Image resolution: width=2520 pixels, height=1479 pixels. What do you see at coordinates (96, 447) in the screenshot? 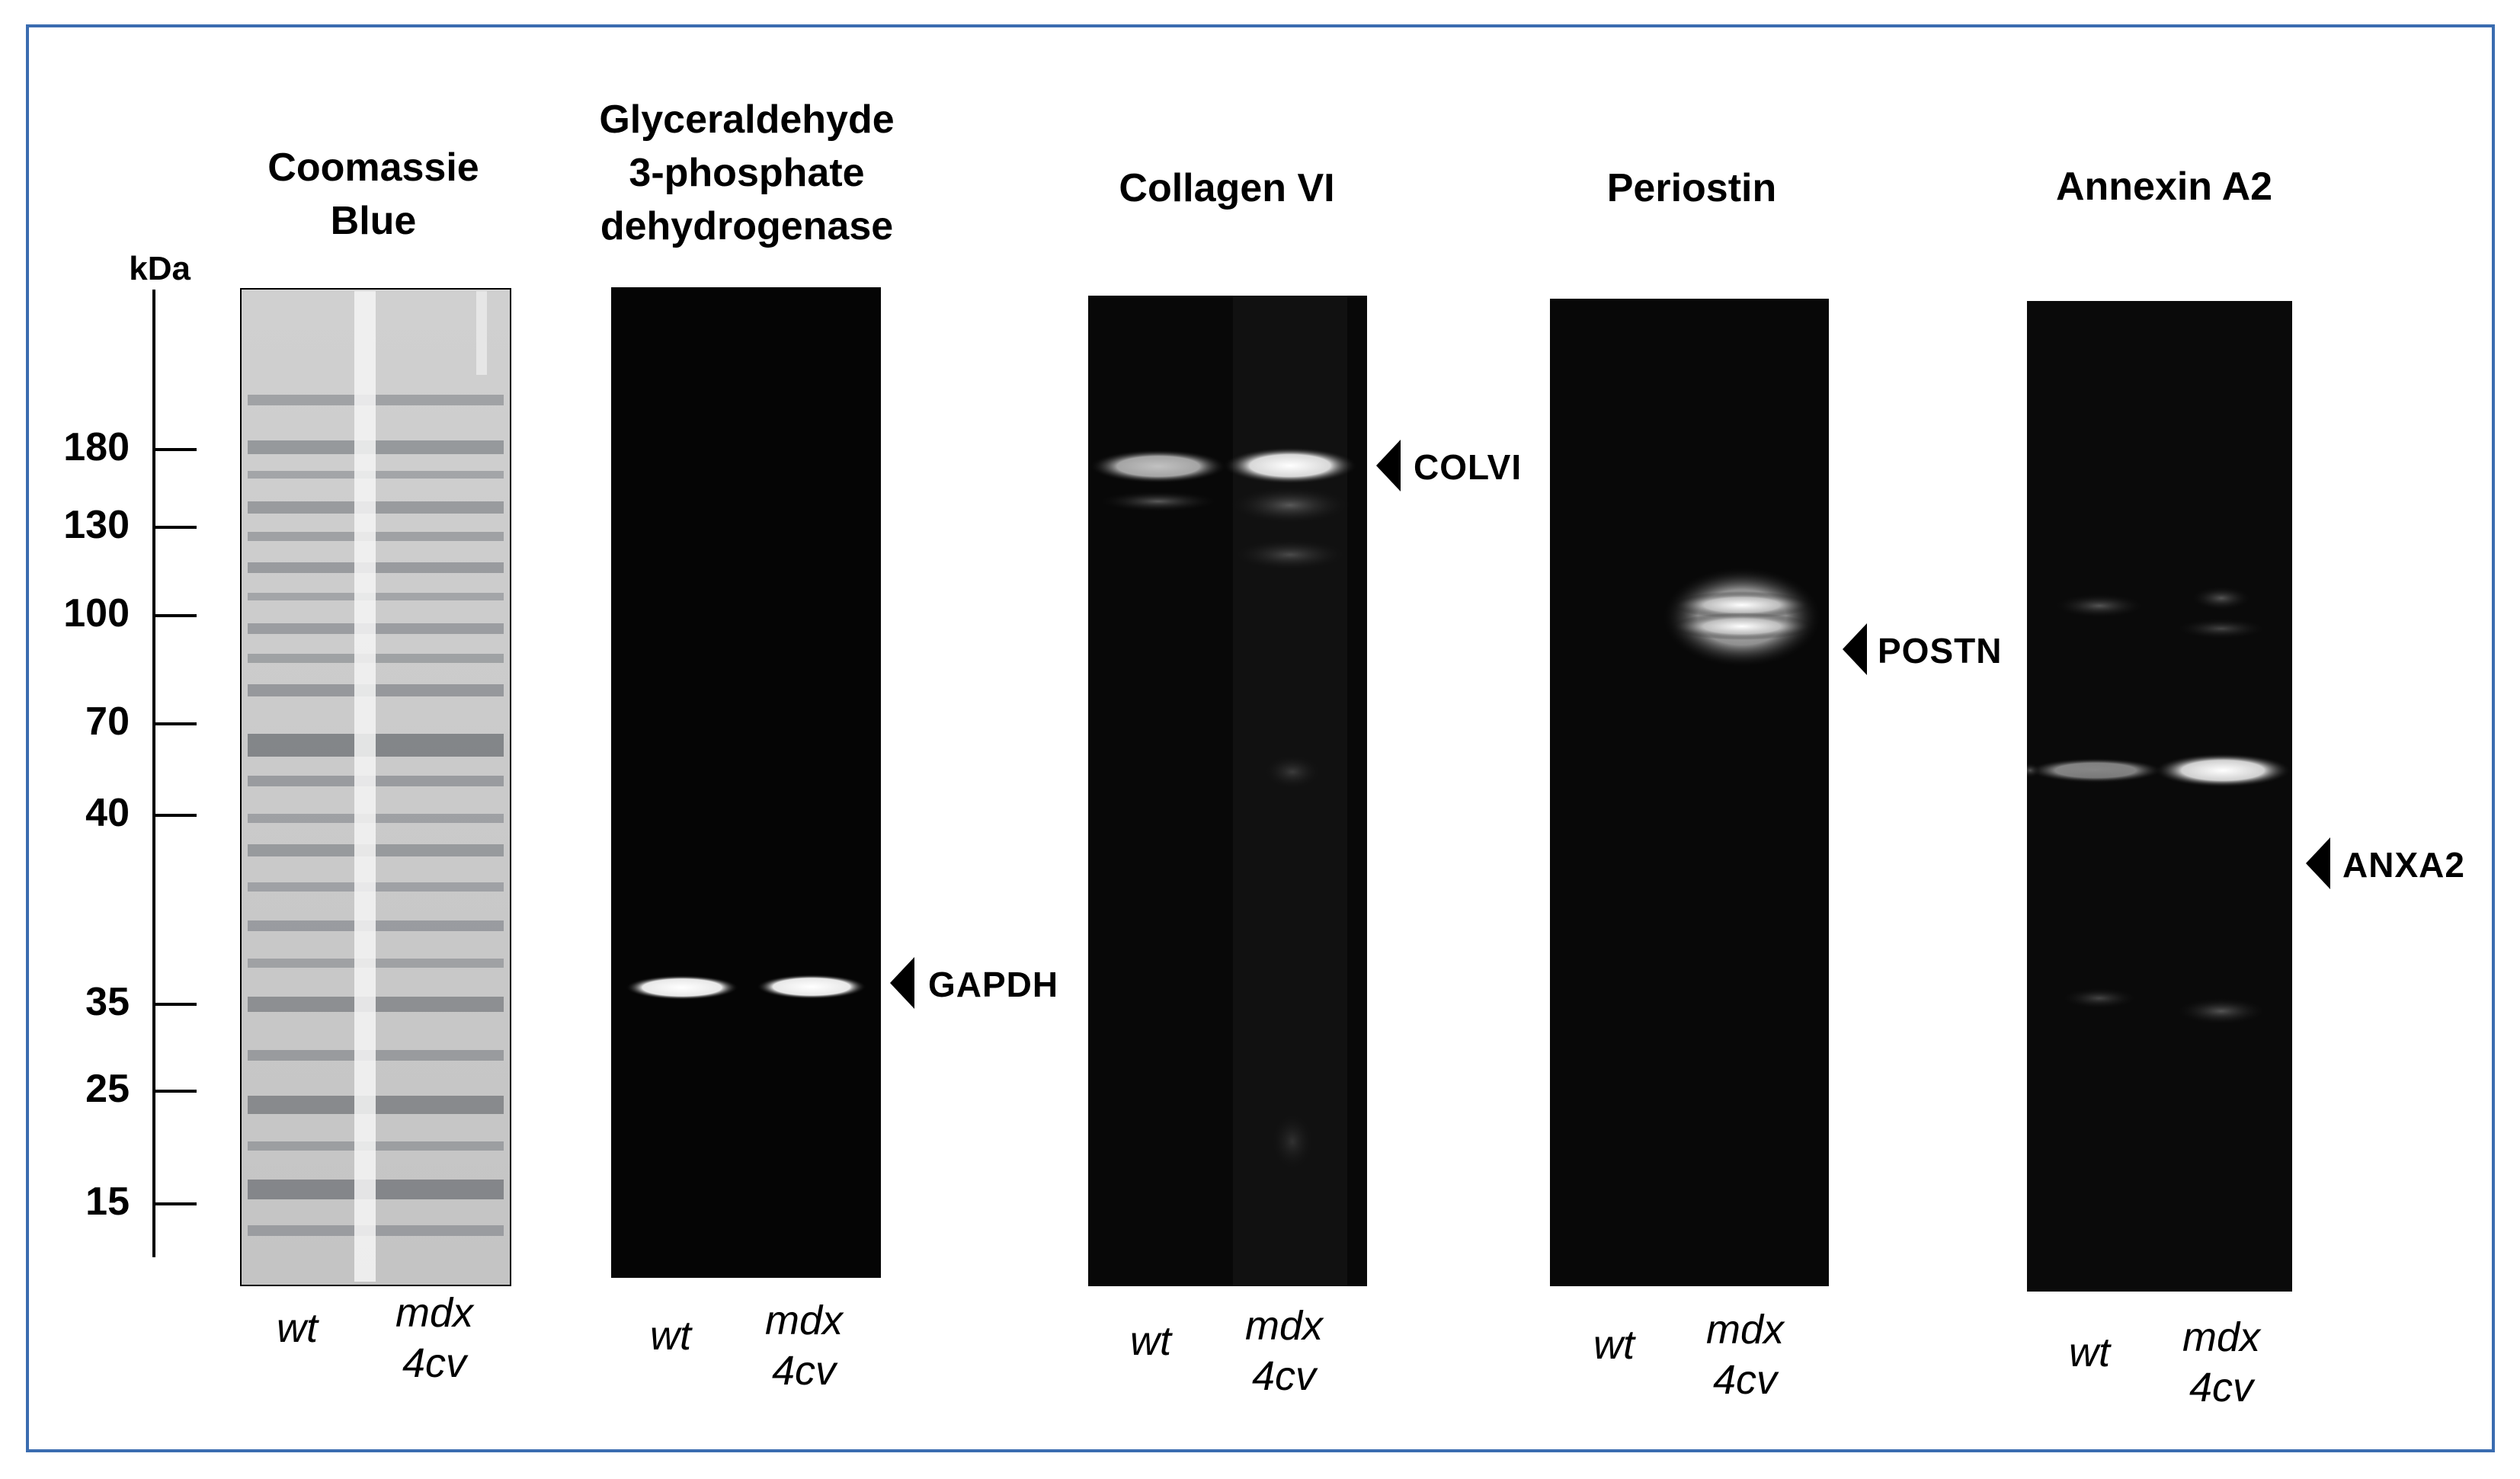
I see `marker-180: 180` at bounding box center [96, 447].